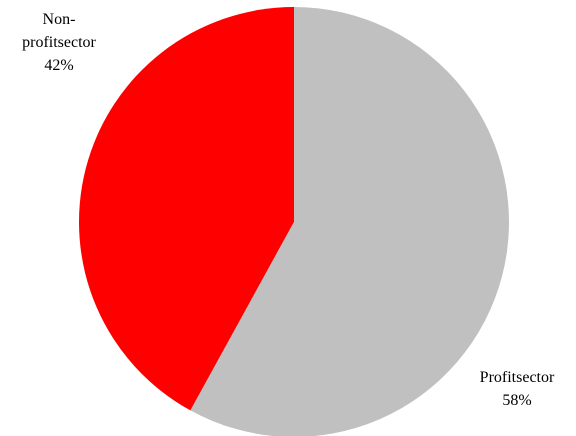  What do you see at coordinates (517, 377) in the screenshot?
I see `slice-label-line: Profitsector` at bounding box center [517, 377].